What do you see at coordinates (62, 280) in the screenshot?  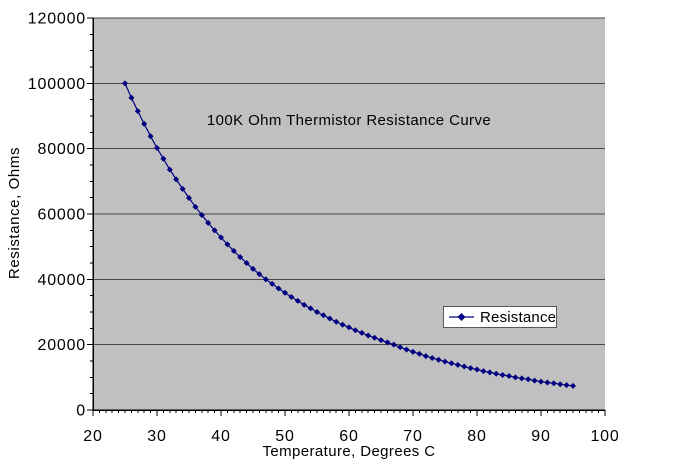 I see `y-tick-label: 40000` at bounding box center [62, 280].